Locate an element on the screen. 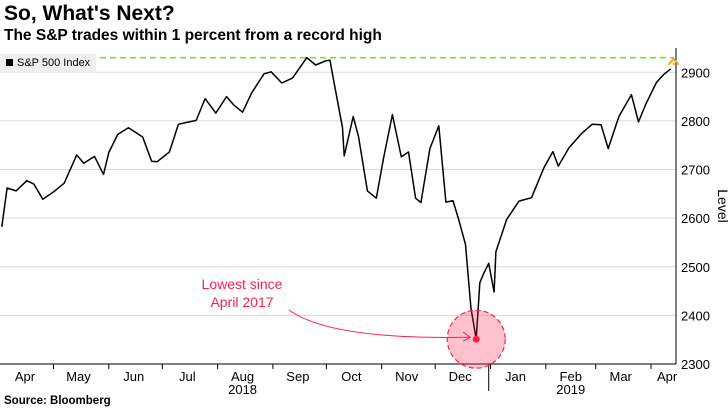  y-tick-label: 2600 is located at coordinates (695, 218).